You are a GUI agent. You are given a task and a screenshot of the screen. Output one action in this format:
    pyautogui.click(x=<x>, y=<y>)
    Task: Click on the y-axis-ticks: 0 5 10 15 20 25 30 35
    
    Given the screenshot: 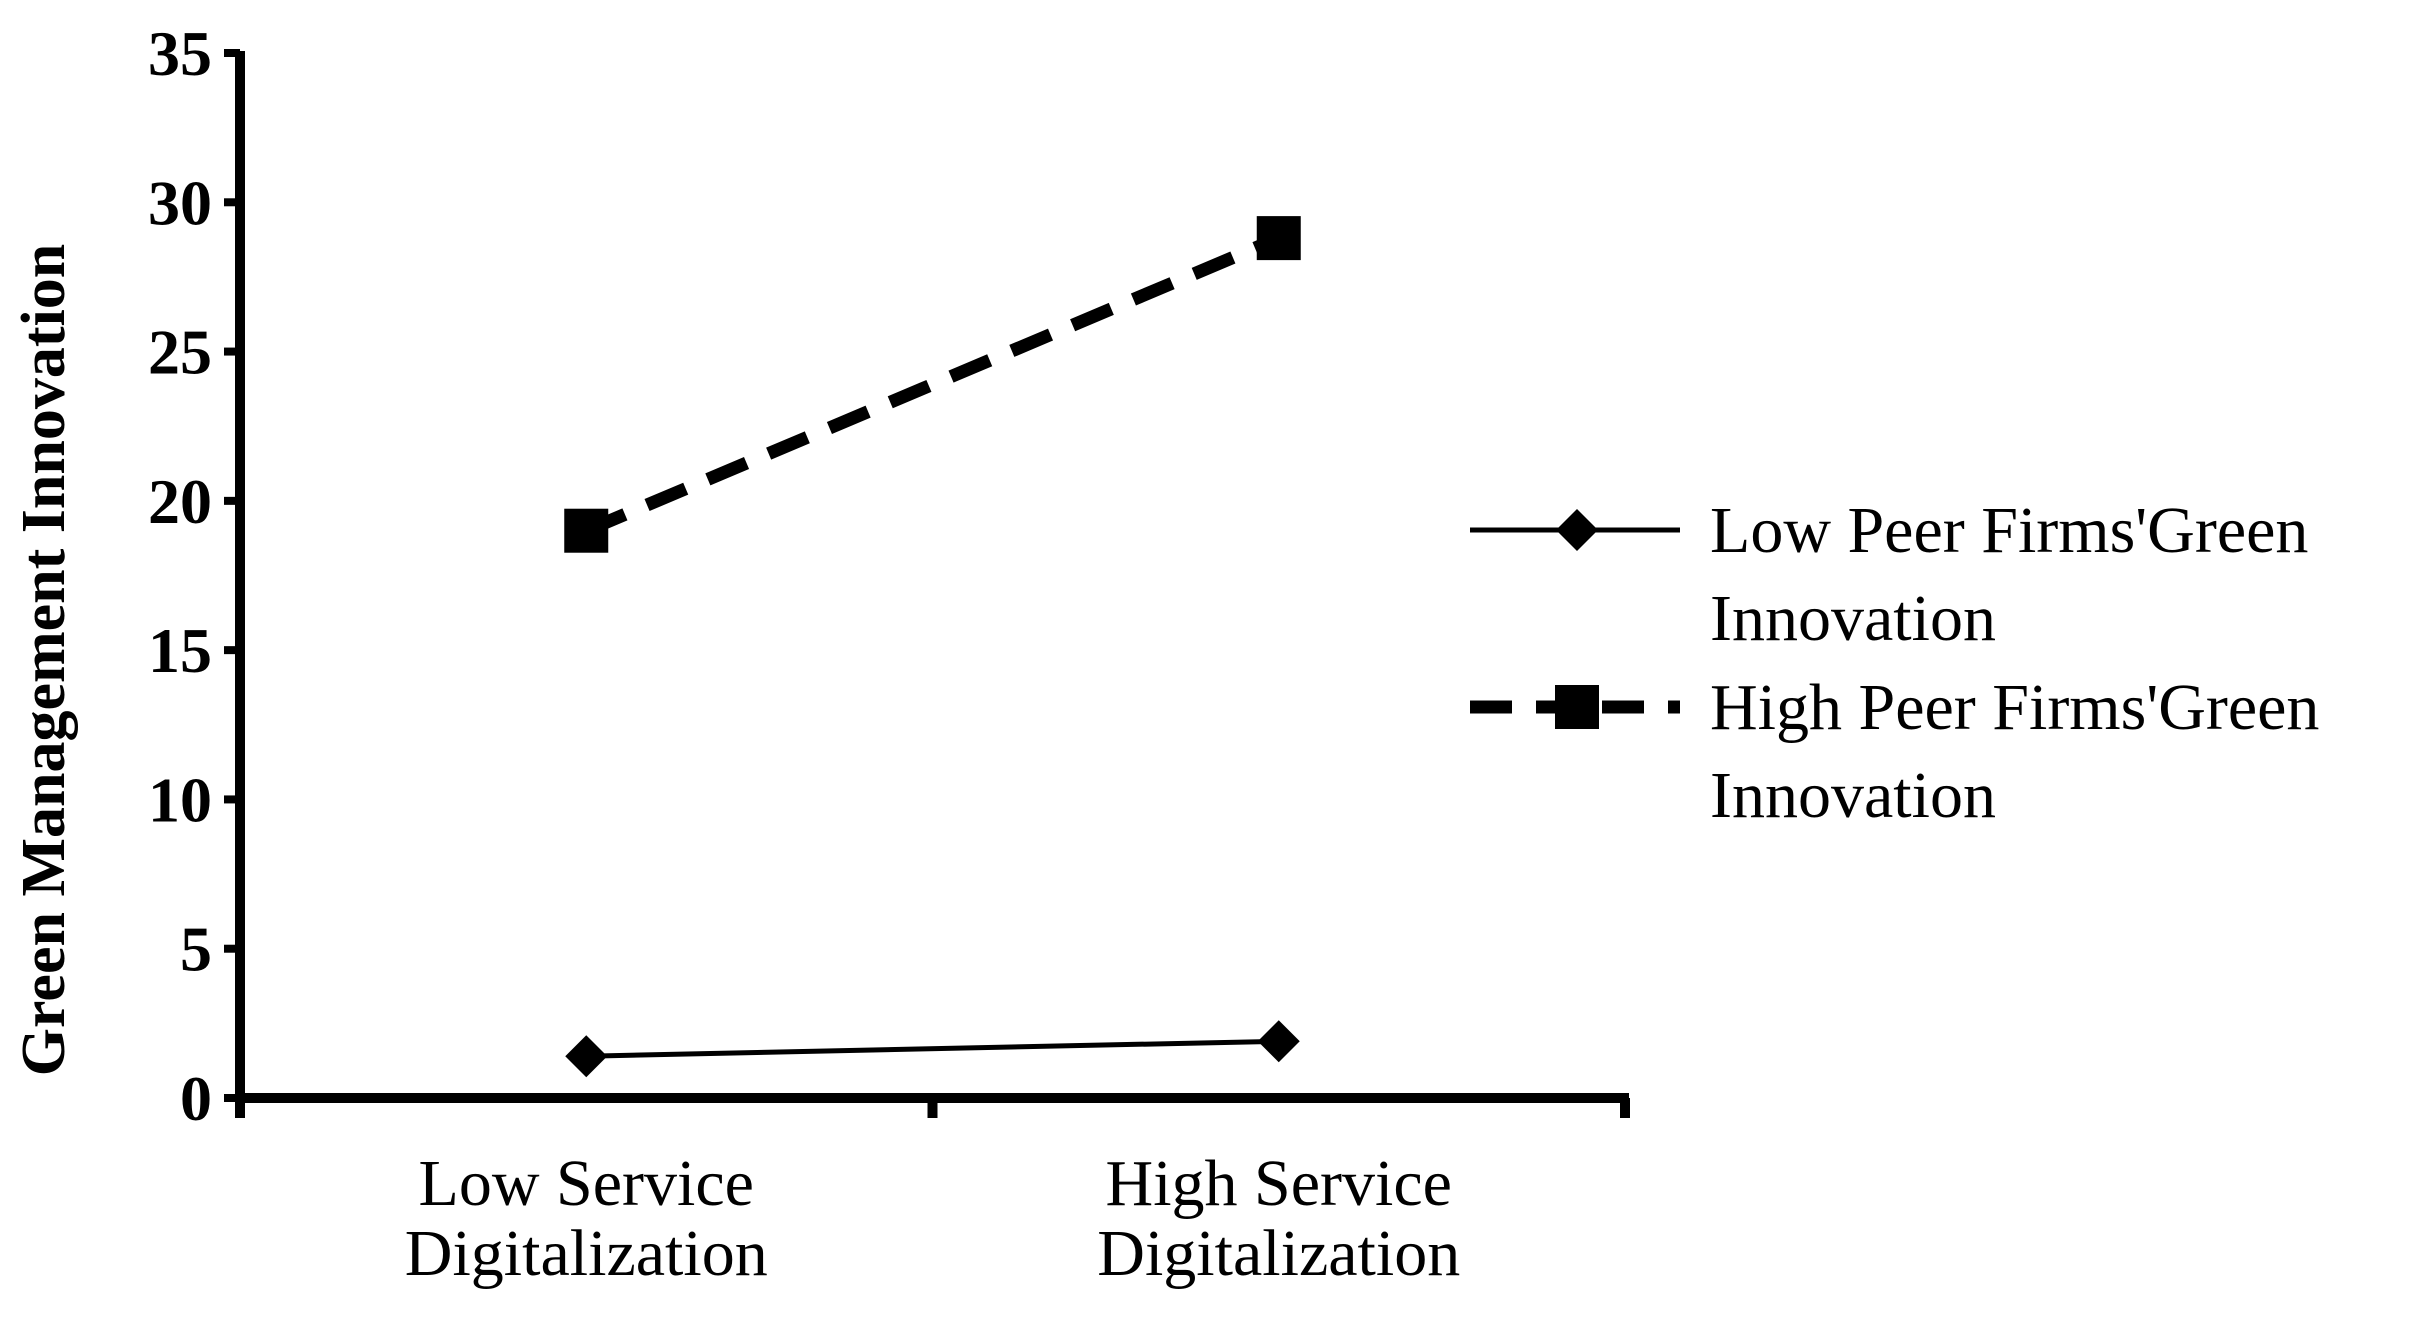 What is the action you would take?
    pyautogui.click(x=194, y=576)
    